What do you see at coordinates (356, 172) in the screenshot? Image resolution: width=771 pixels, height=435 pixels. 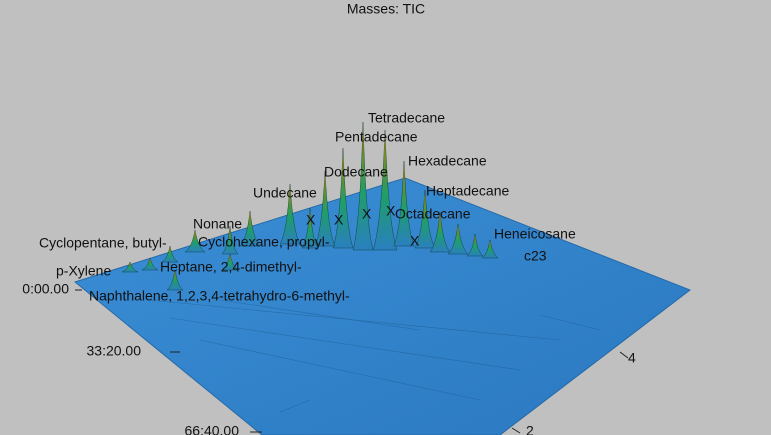 I see `peak-label: Dodecane` at bounding box center [356, 172].